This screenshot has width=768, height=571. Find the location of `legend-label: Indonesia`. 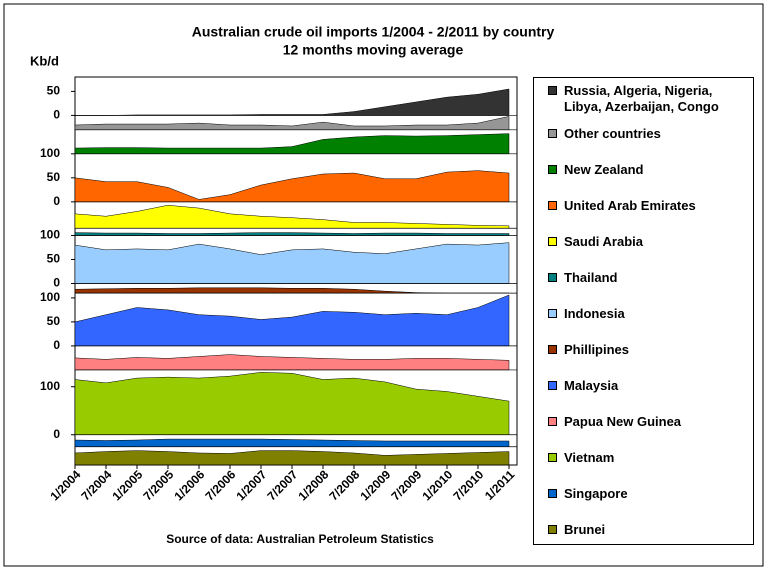

legend-label: Indonesia is located at coordinates (594, 313).